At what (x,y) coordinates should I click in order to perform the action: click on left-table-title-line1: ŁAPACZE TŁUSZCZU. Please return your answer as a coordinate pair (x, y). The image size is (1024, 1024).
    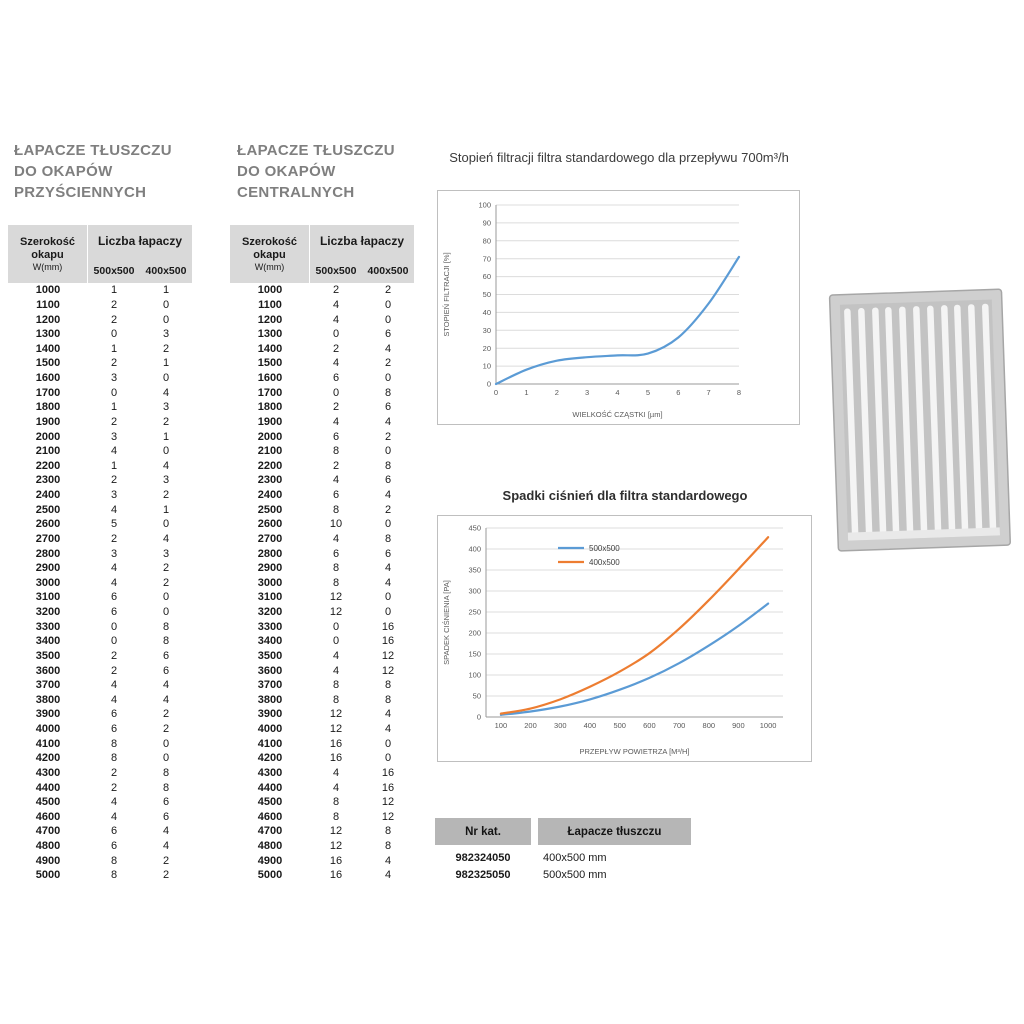
    Looking at the image, I should click on (93, 150).